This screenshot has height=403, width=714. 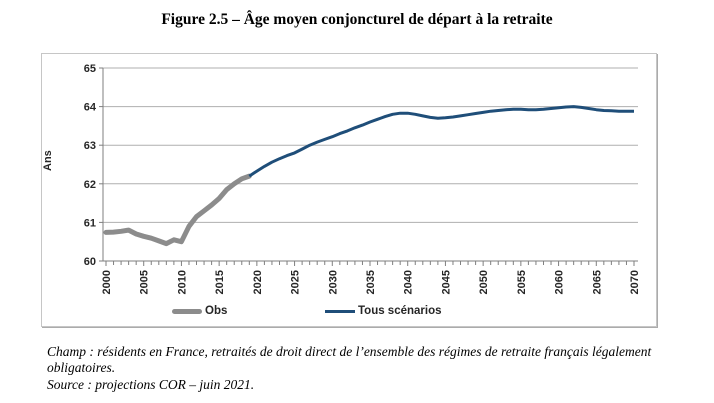 What do you see at coordinates (177, 210) in the screenshot?
I see `obs-line` at bounding box center [177, 210].